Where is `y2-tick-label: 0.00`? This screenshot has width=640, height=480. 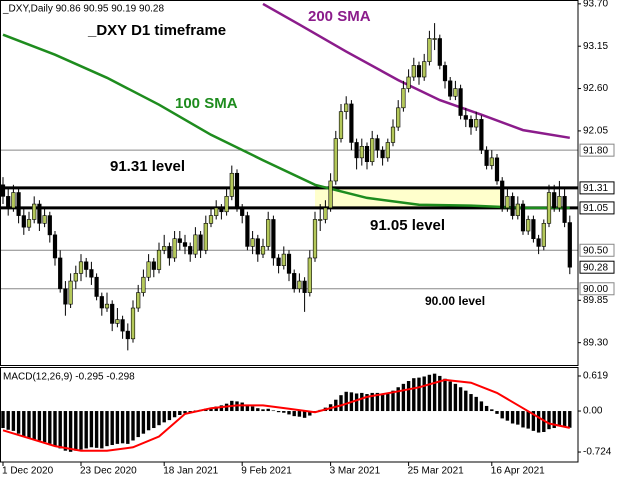
y2-tick-label: 0.00 is located at coordinates (593, 411).